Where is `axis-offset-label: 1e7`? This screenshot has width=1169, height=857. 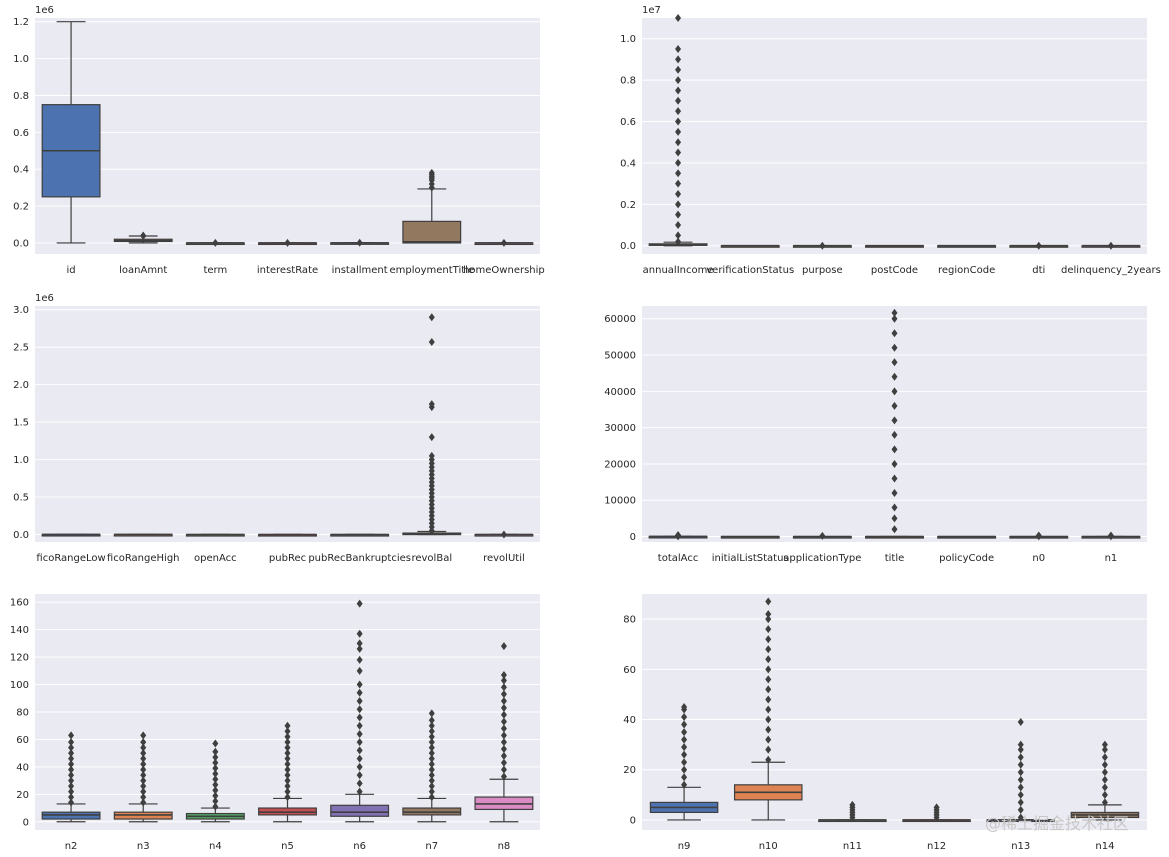
axis-offset-label: 1e7 is located at coordinates (651, 10).